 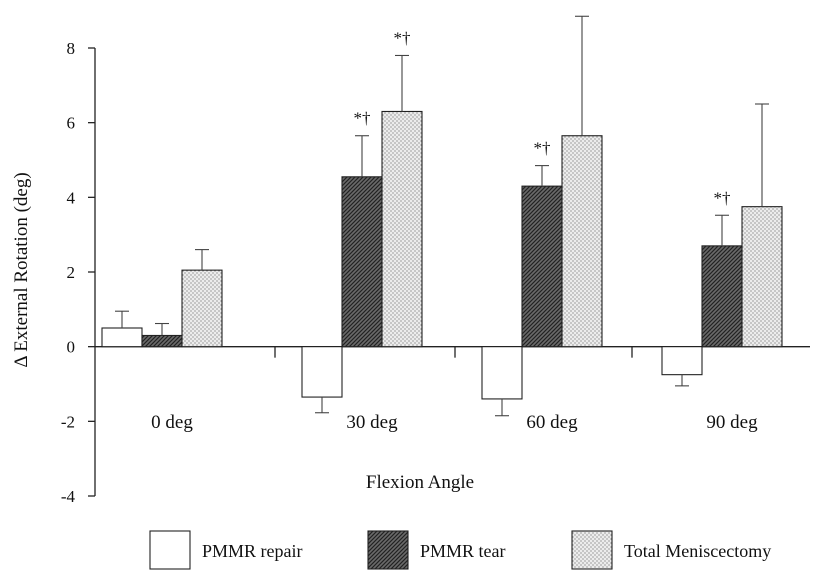 What do you see at coordinates (372, 422) in the screenshot?
I see `x-tick-label: 30 deg` at bounding box center [372, 422].